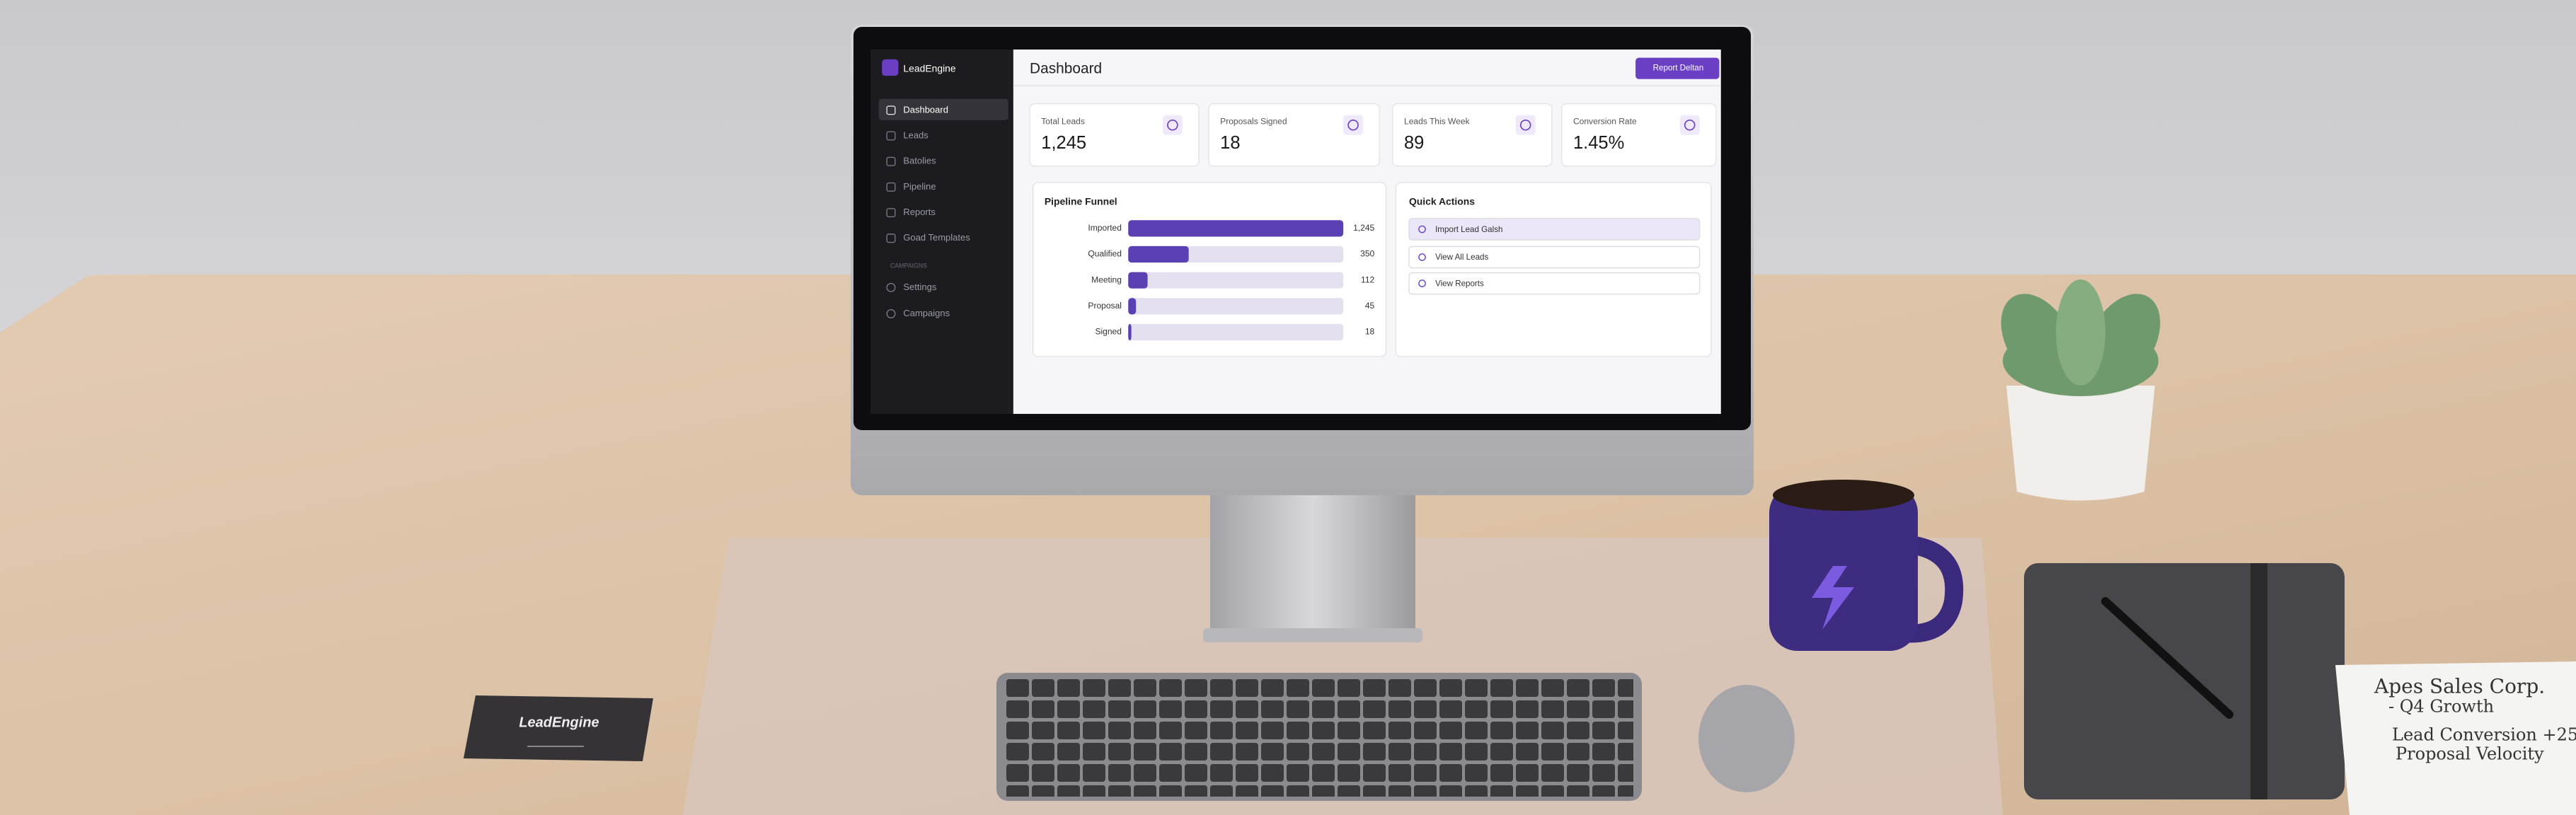  I want to click on quick-actions-panel, so click(1554, 269).